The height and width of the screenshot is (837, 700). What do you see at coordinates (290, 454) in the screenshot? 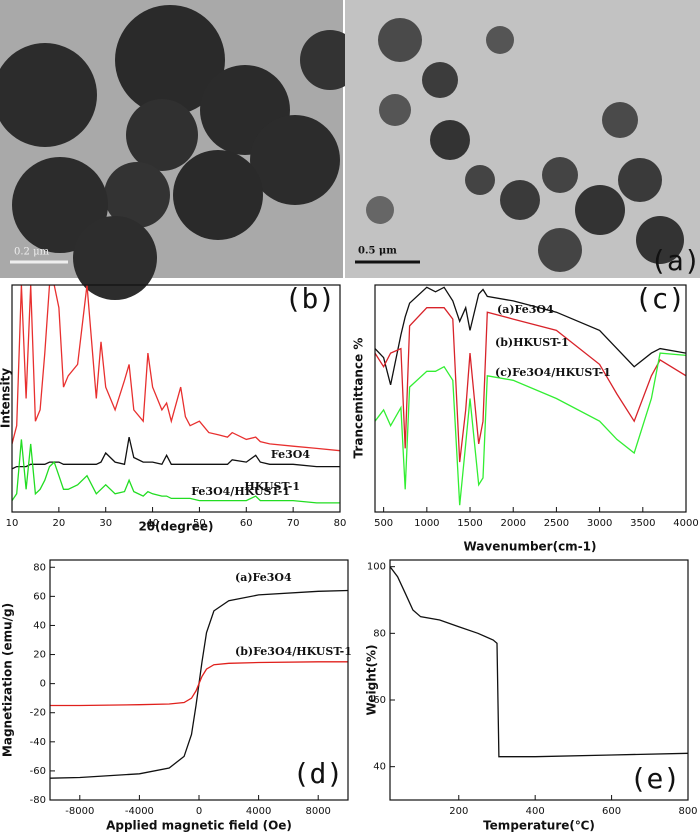
I see `series-label: Fe3O4` at bounding box center [290, 454].